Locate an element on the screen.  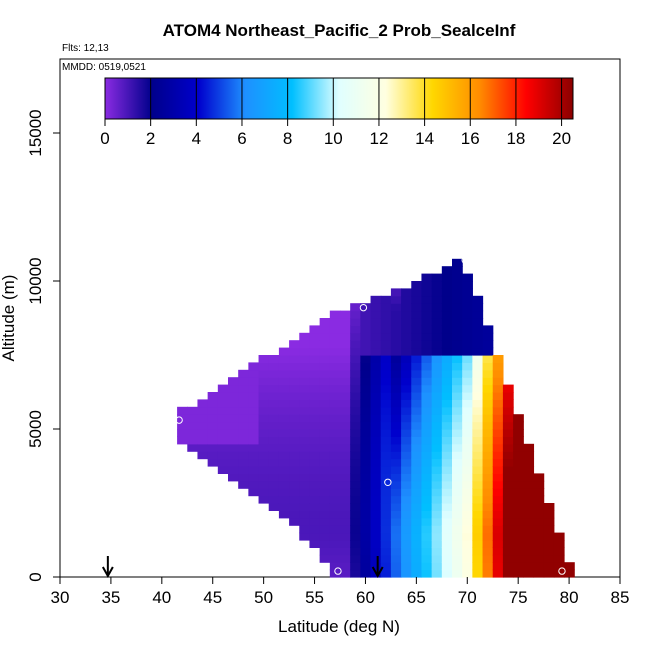
x-axis-label: Latitude (deg N) is located at coordinates (339, 626).